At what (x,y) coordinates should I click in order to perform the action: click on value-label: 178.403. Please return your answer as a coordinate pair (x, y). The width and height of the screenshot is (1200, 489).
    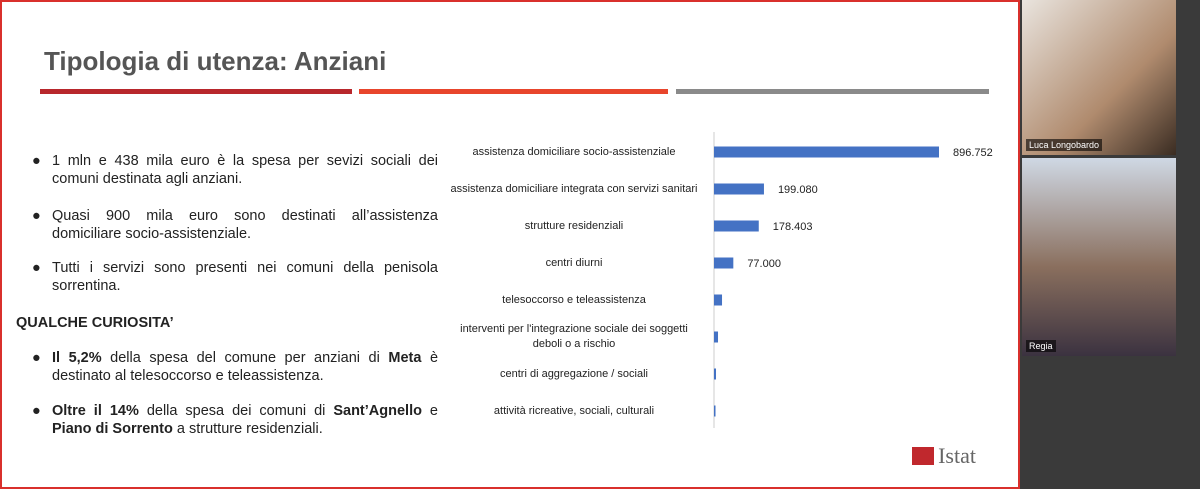
    Looking at the image, I should click on (793, 227).